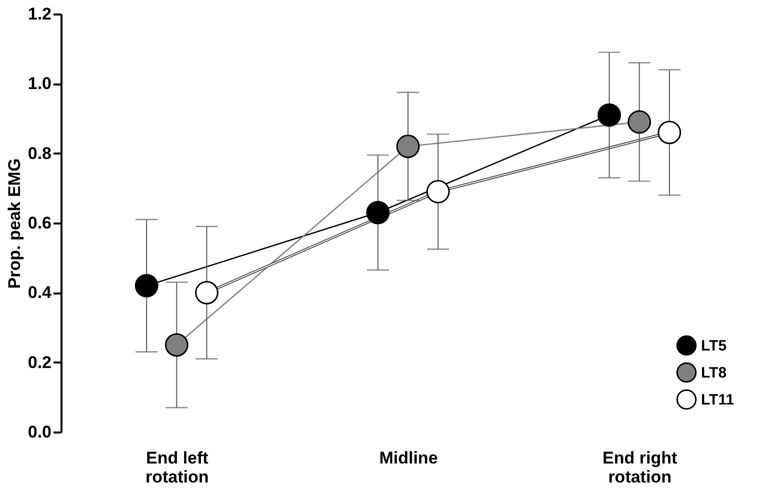 Image resolution: width=778 pixels, height=503 pixels. I want to click on legend-label: LT11, so click(717, 400).